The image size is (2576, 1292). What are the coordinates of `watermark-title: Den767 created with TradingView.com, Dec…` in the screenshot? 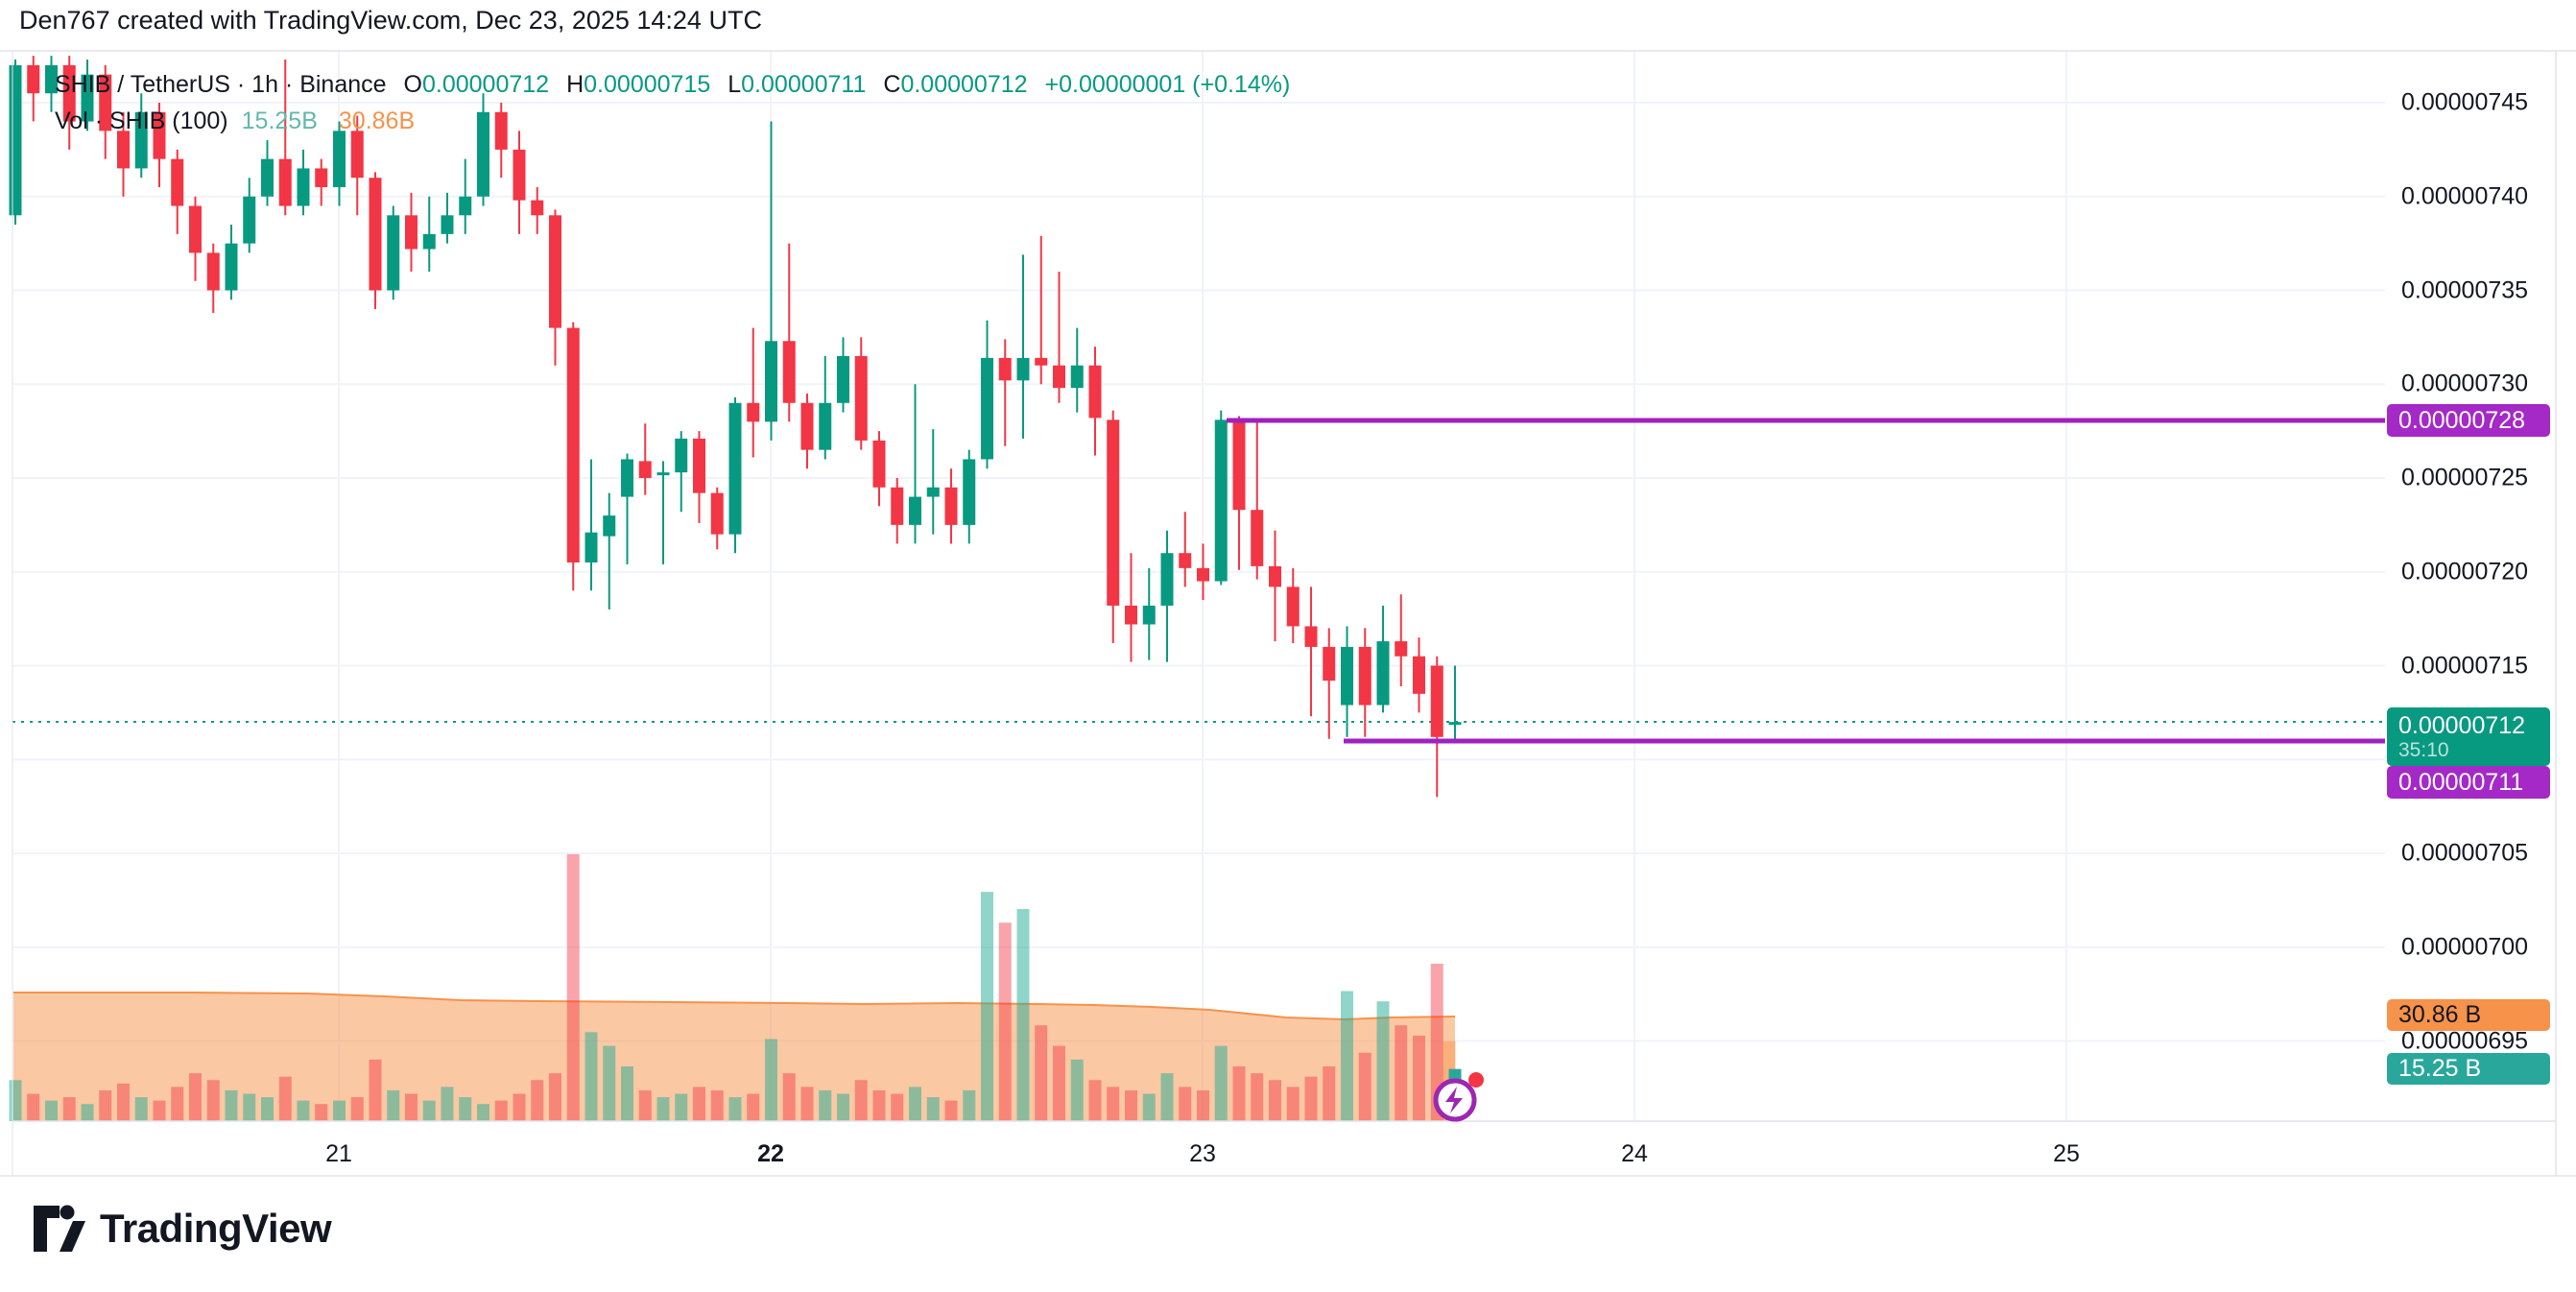 It's located at (390, 20).